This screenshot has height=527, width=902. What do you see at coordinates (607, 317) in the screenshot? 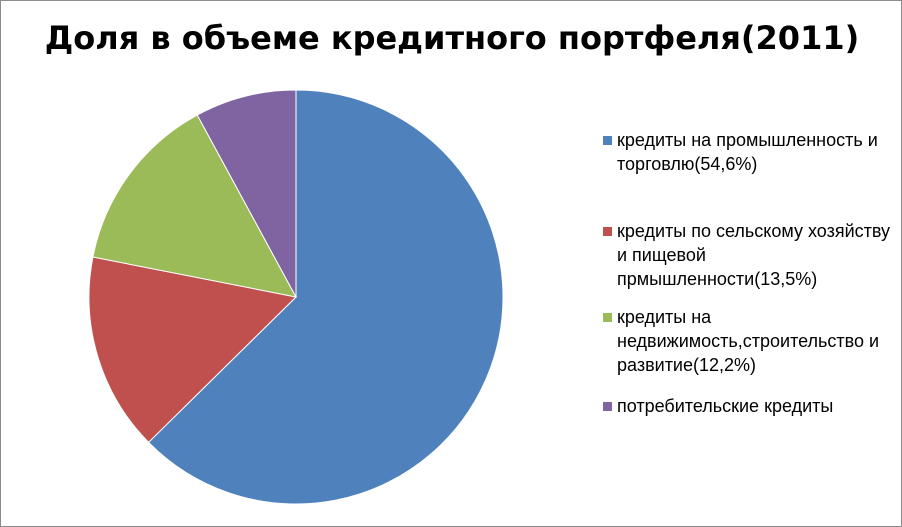
I see `legend-swatch-real-estate` at bounding box center [607, 317].